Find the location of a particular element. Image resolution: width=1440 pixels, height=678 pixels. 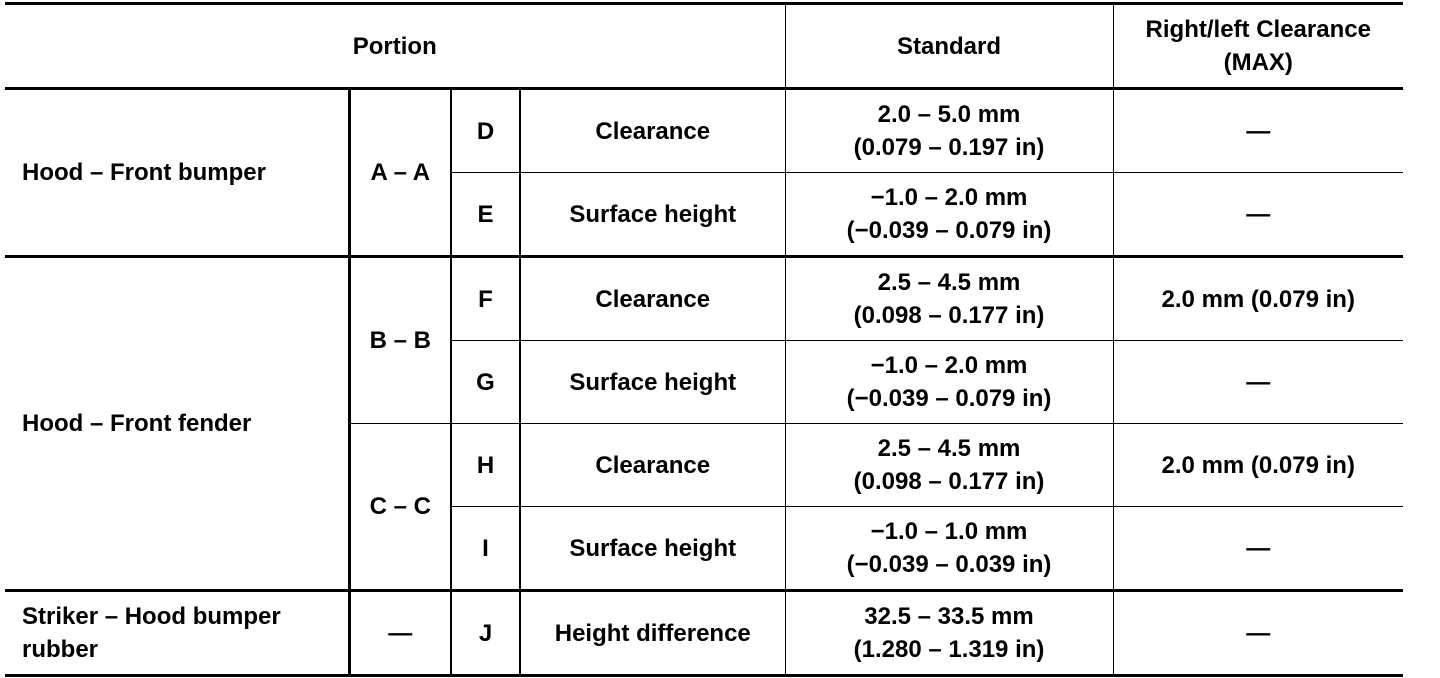

standard-in: (1.280 – 1.319 in) is located at coordinates (949, 649).